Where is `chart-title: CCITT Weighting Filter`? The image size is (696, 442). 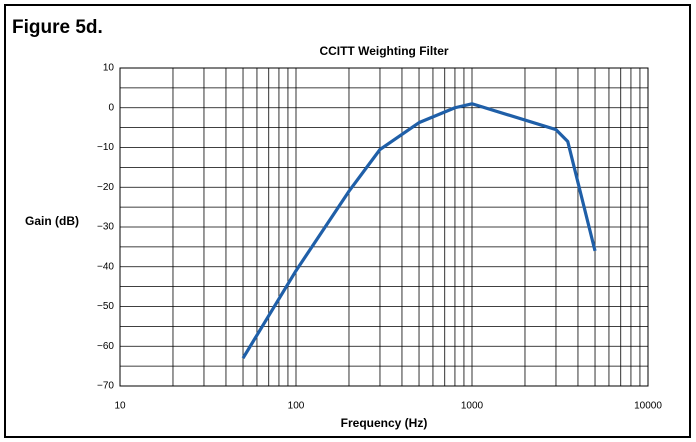
chart-title: CCITT Weighting Filter is located at coordinates (383, 51).